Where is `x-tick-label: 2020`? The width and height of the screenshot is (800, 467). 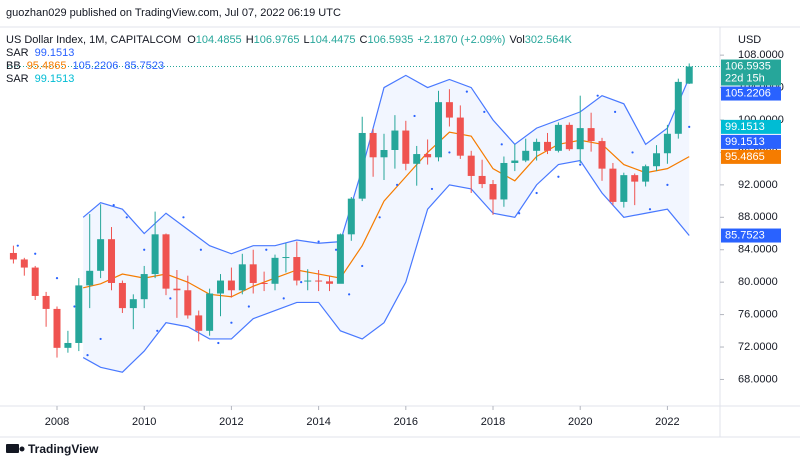
x-tick-label: 2020 is located at coordinates (580, 422).